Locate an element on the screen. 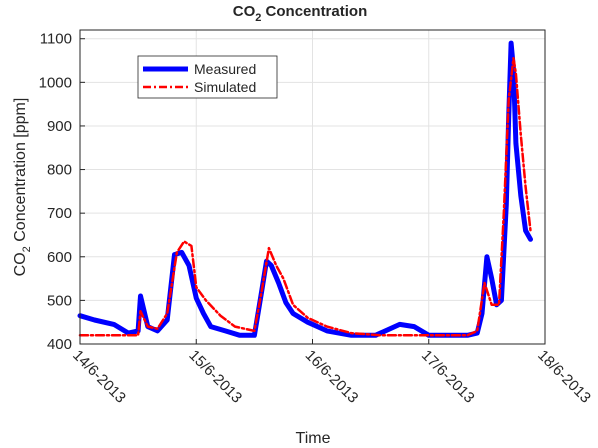  legend-label-measured: Measured is located at coordinates (225, 69).